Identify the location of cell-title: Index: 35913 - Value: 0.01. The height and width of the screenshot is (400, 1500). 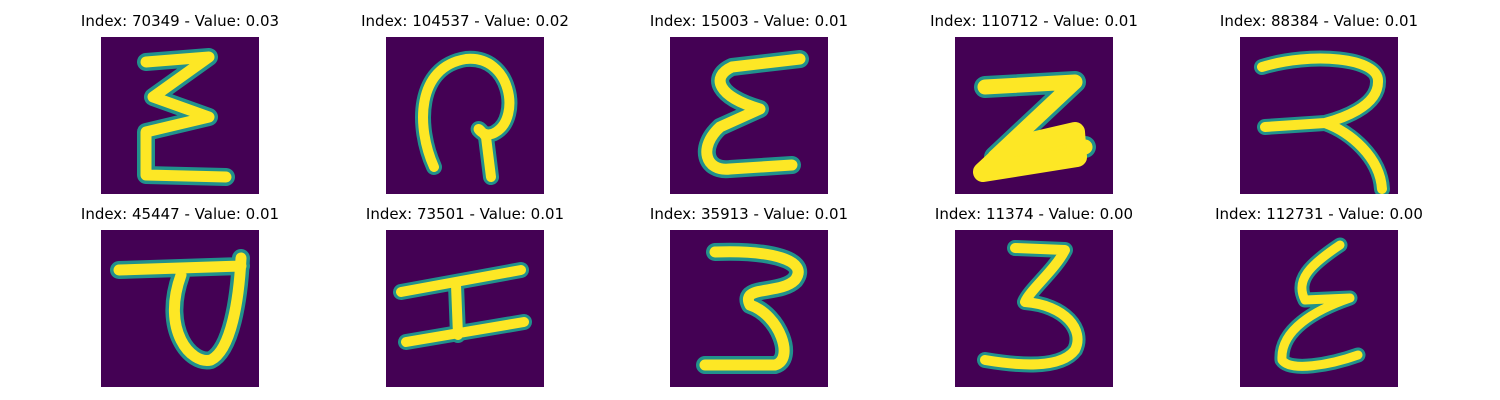
(749, 214).